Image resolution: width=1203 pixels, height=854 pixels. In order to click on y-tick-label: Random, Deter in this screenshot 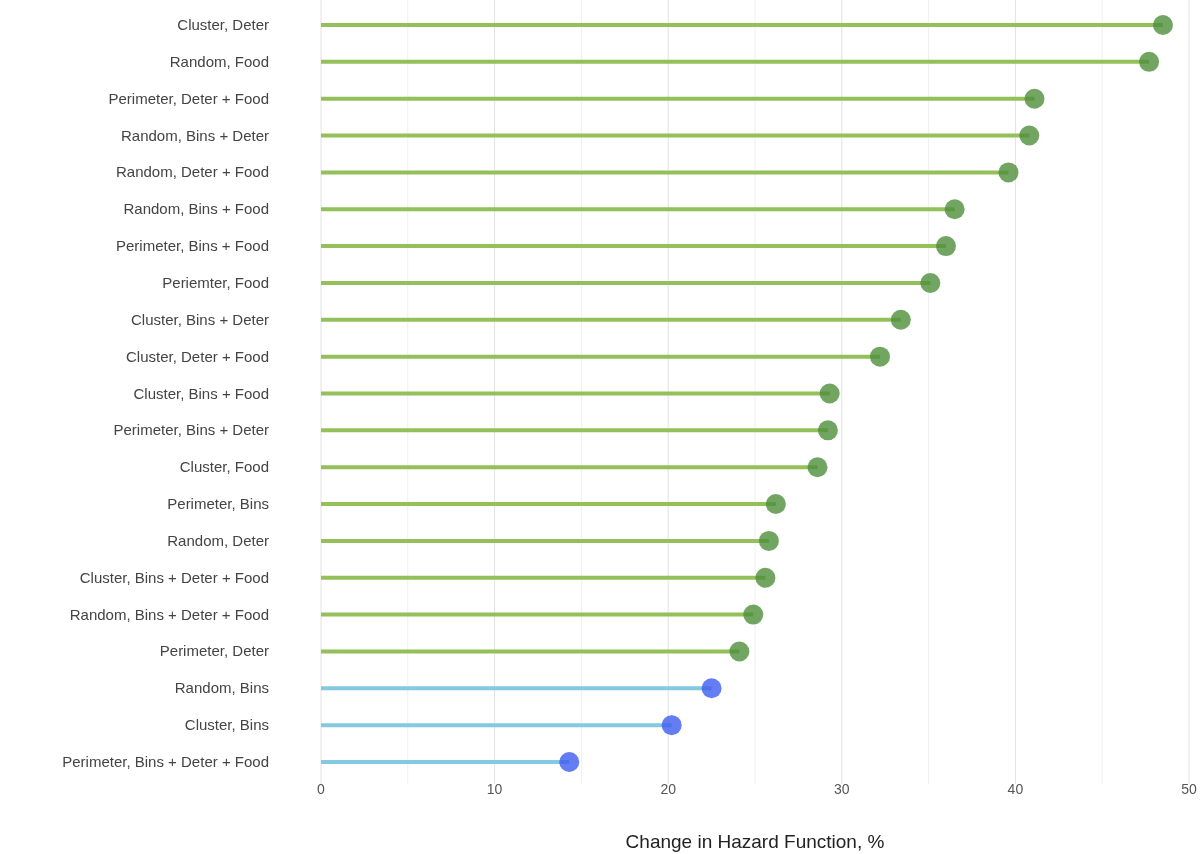, I will do `click(218, 540)`.